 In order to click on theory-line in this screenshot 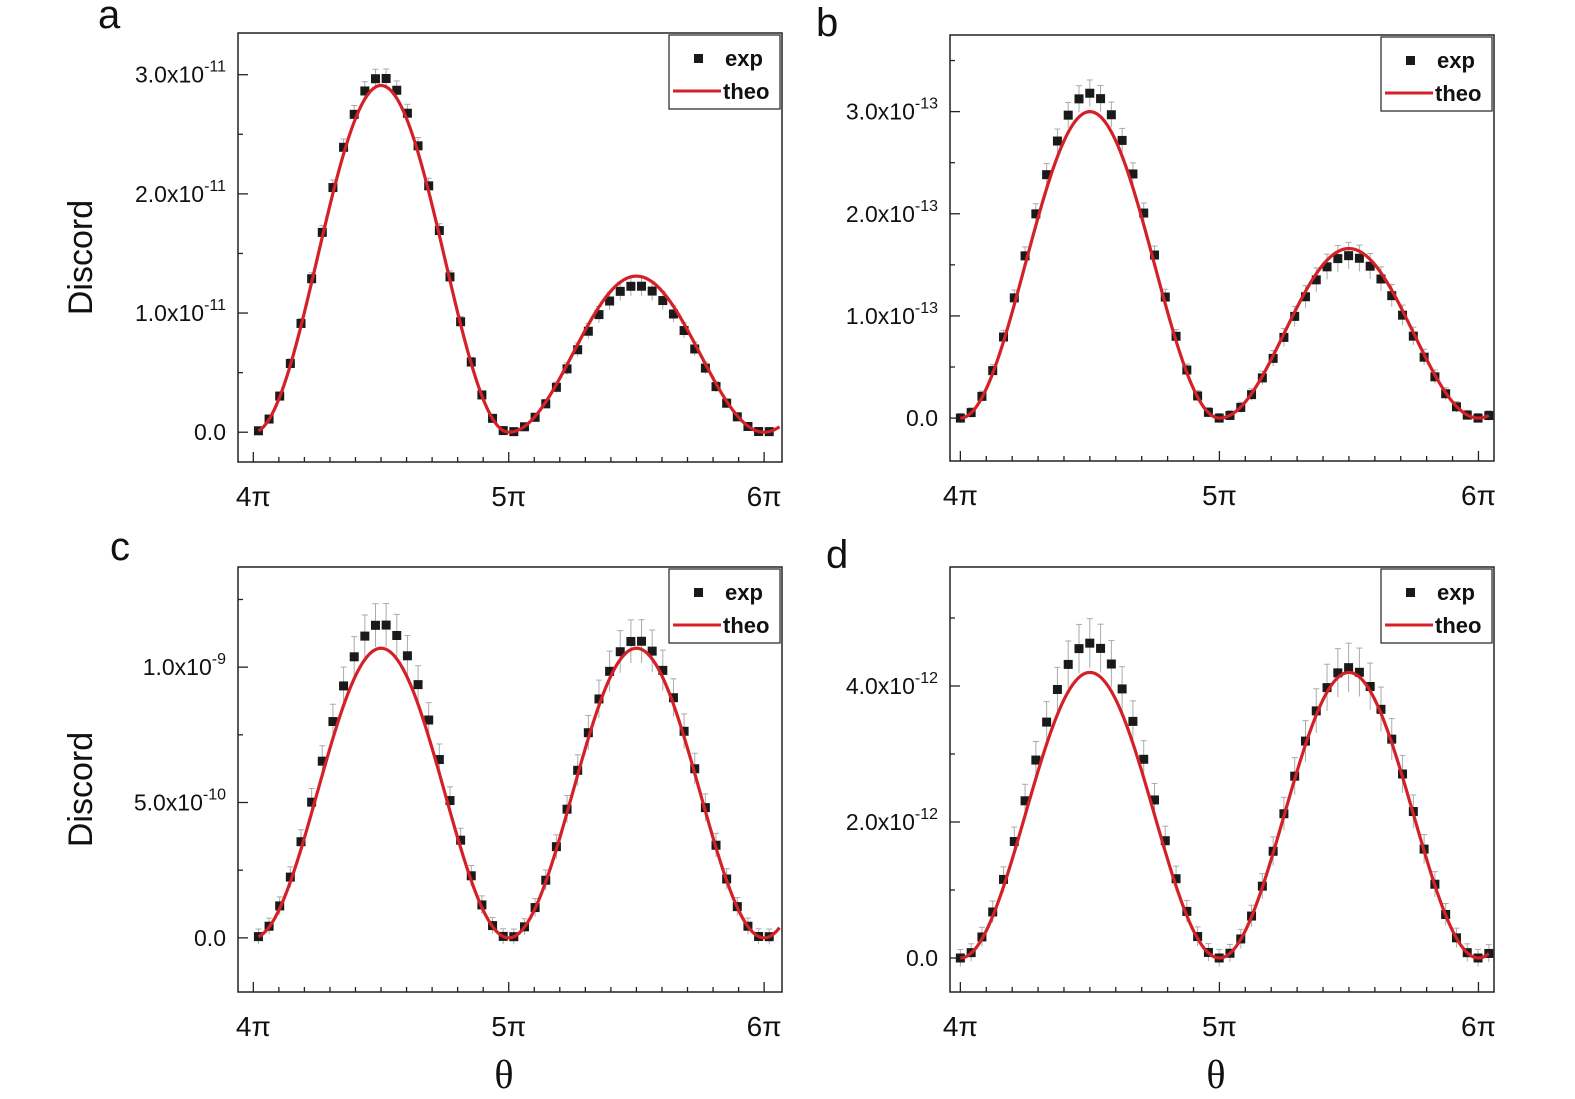, I will do `click(519, 793)`.